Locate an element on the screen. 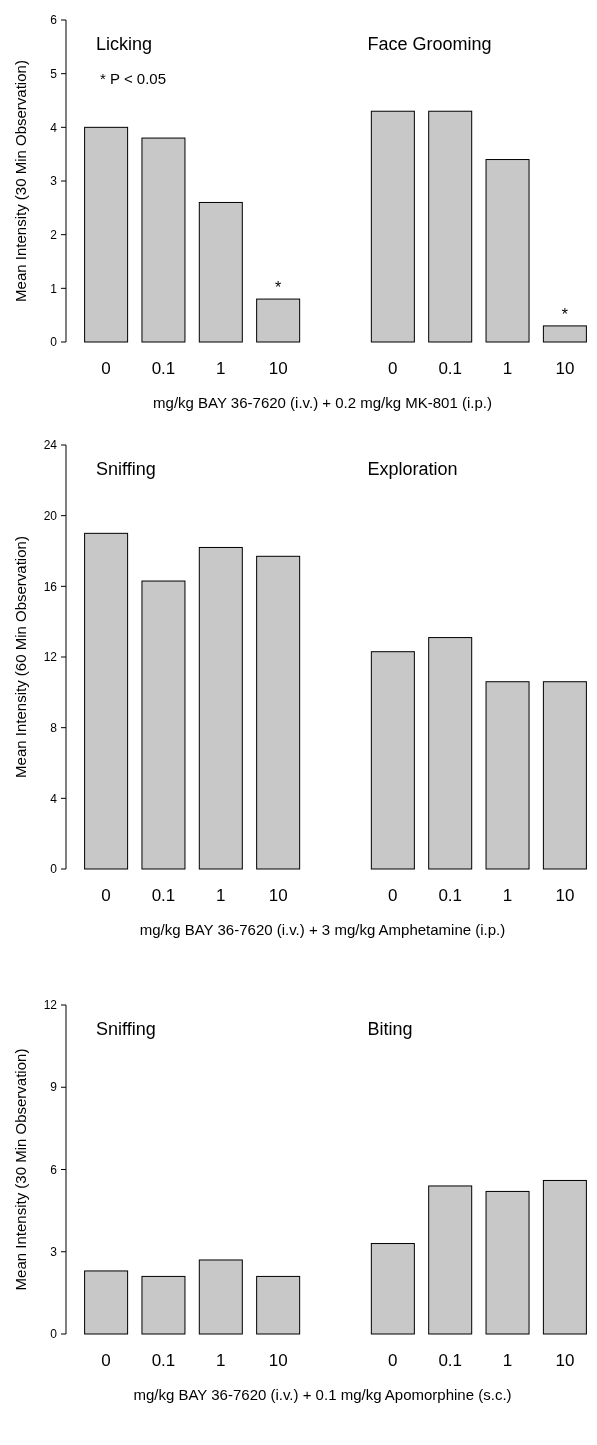 Image resolution: width=597 pixels, height=1445 pixels. y-tick-label: 24 is located at coordinates (50, 445).